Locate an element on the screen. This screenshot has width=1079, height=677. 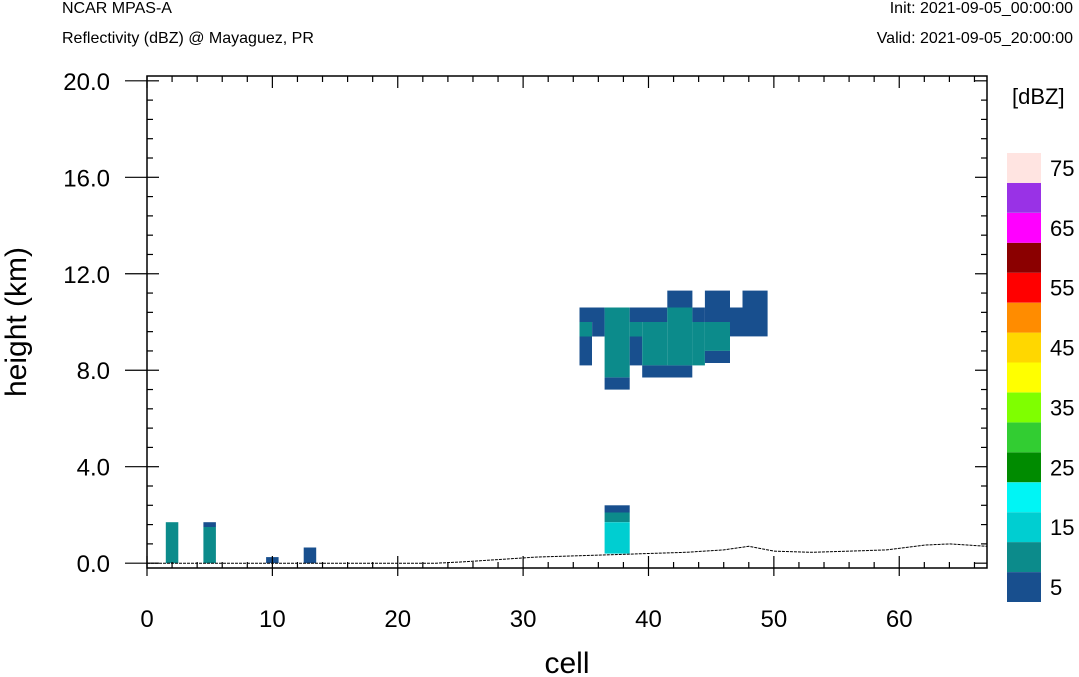
y-axis-title: height (km) is located at coordinates (16, 322).